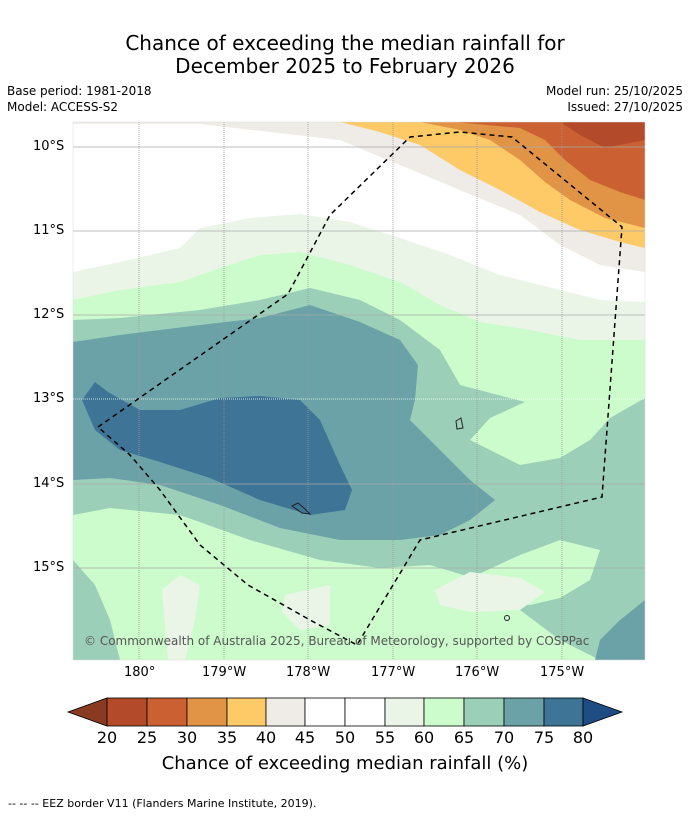 The height and width of the screenshot is (816, 690). Describe the element at coordinates (345, 66) in the screenshot. I see `title-line-2: December 2025 to February 2026` at that location.